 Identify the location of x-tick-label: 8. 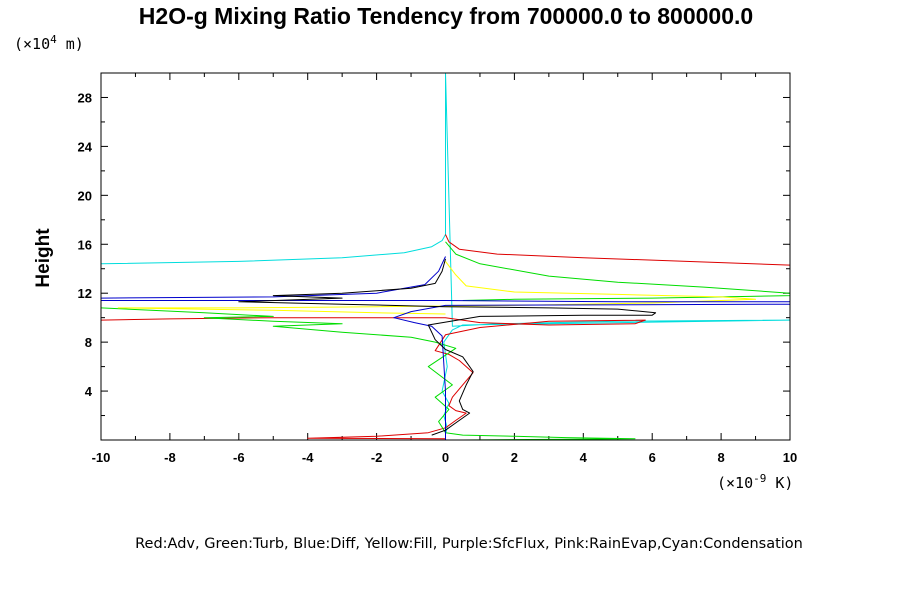
(720, 457).